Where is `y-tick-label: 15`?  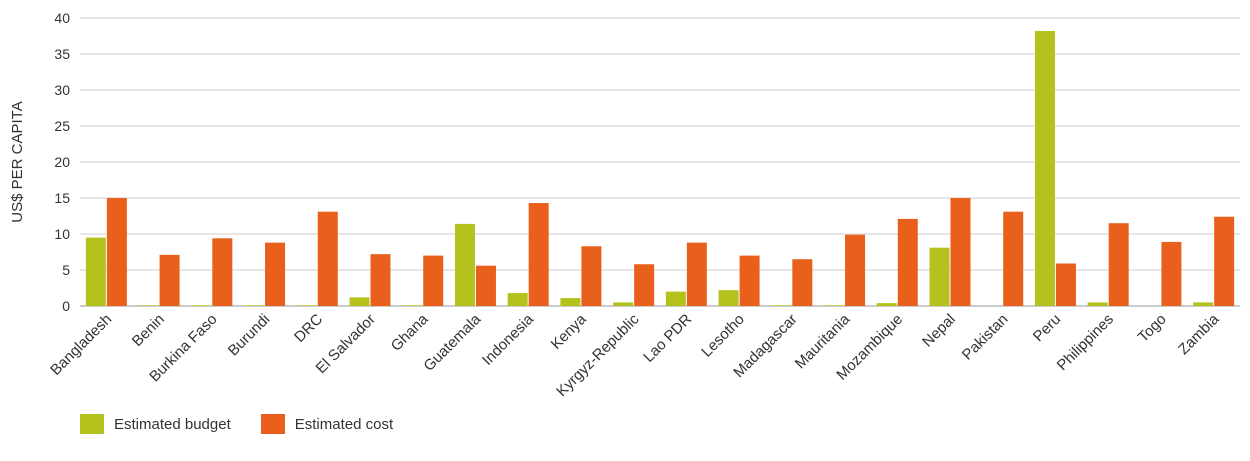 y-tick-label: 15 is located at coordinates (62, 198).